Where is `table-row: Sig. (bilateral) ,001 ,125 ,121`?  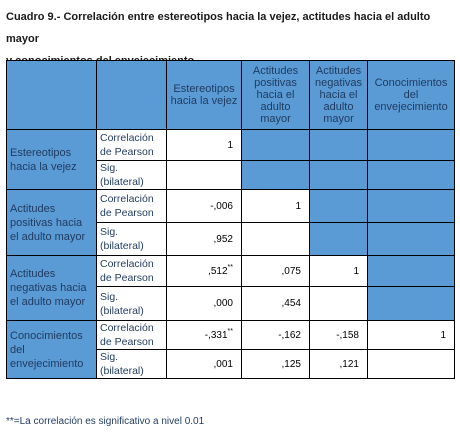 table-row: Sig. (bilateral) ,001 ,125 ,121 is located at coordinates (231, 364).